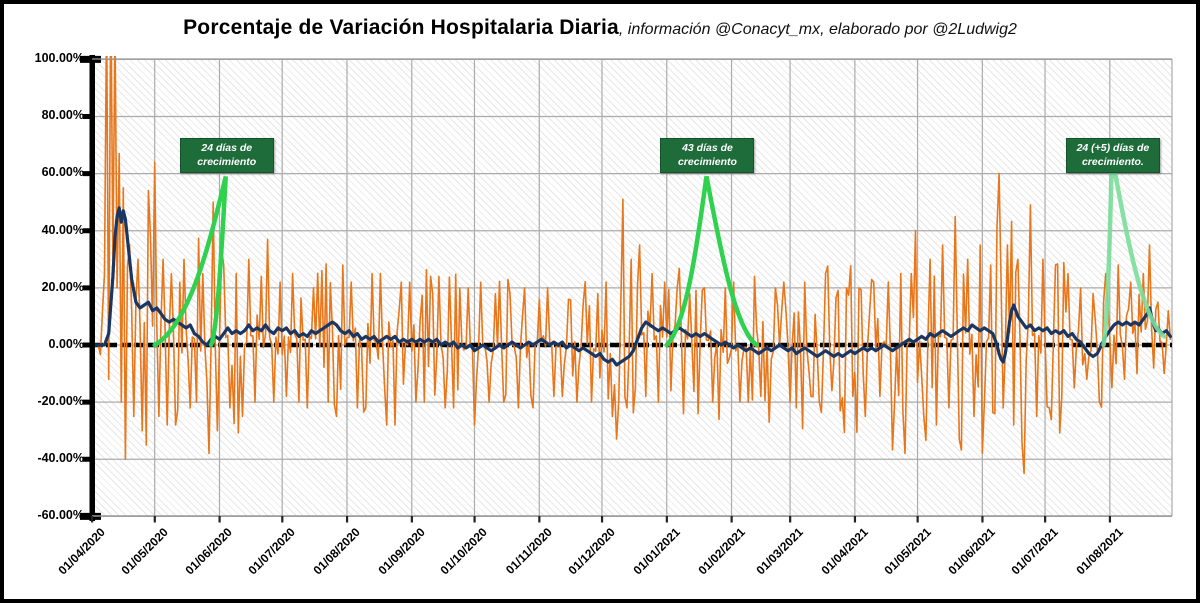  I want to click on annotation-line: 24 días de, so click(227, 147).